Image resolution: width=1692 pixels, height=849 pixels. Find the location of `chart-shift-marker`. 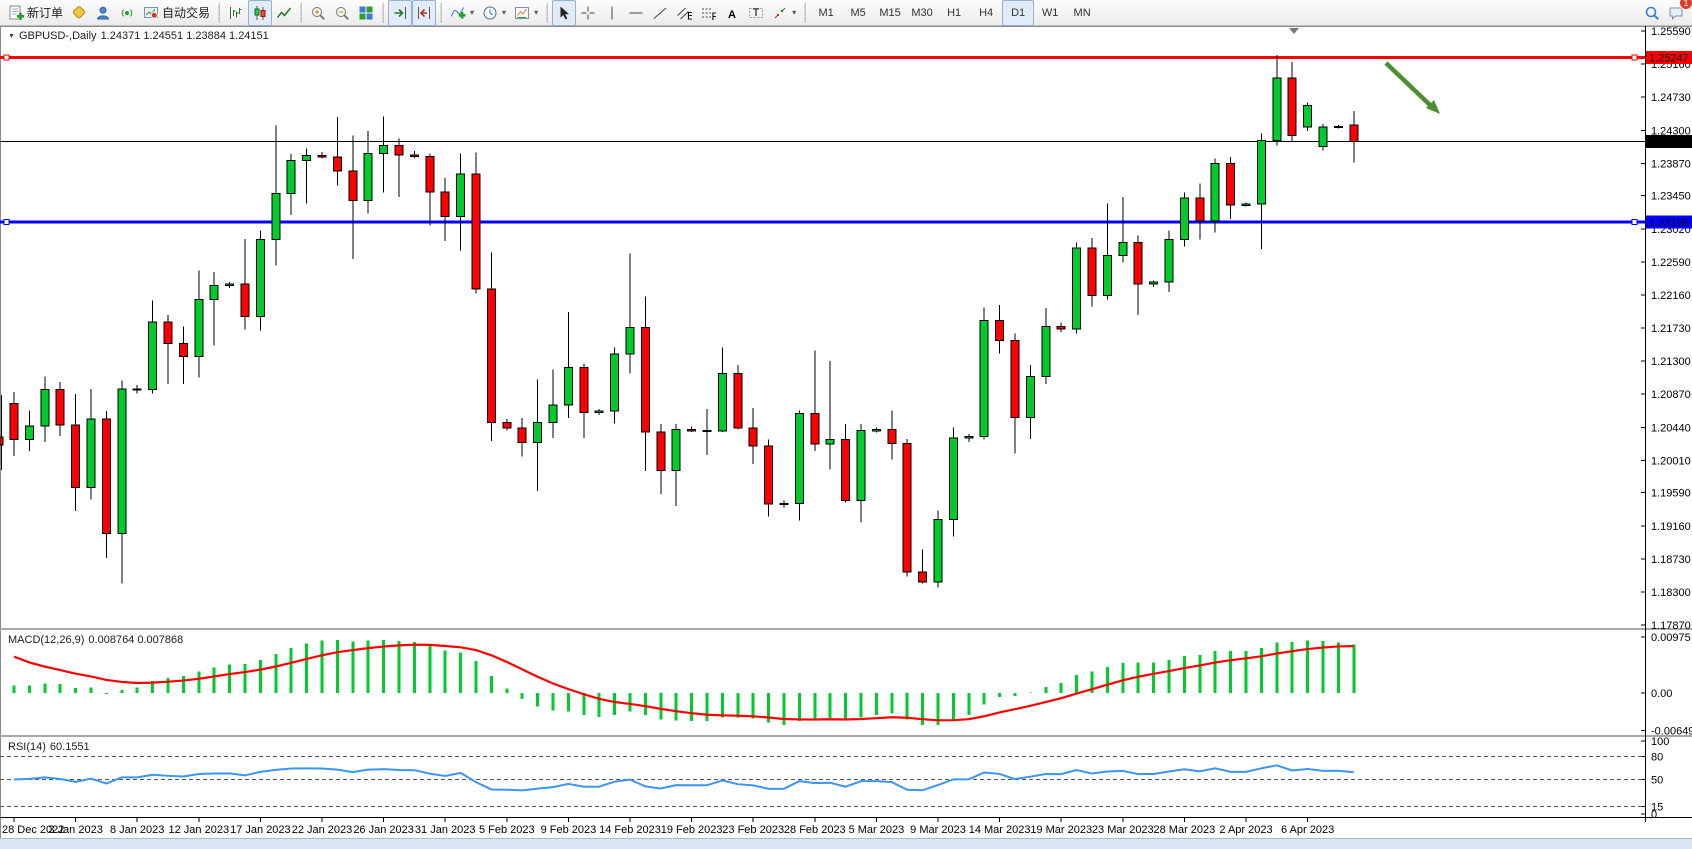

chart-shift-marker is located at coordinates (1294, 31).